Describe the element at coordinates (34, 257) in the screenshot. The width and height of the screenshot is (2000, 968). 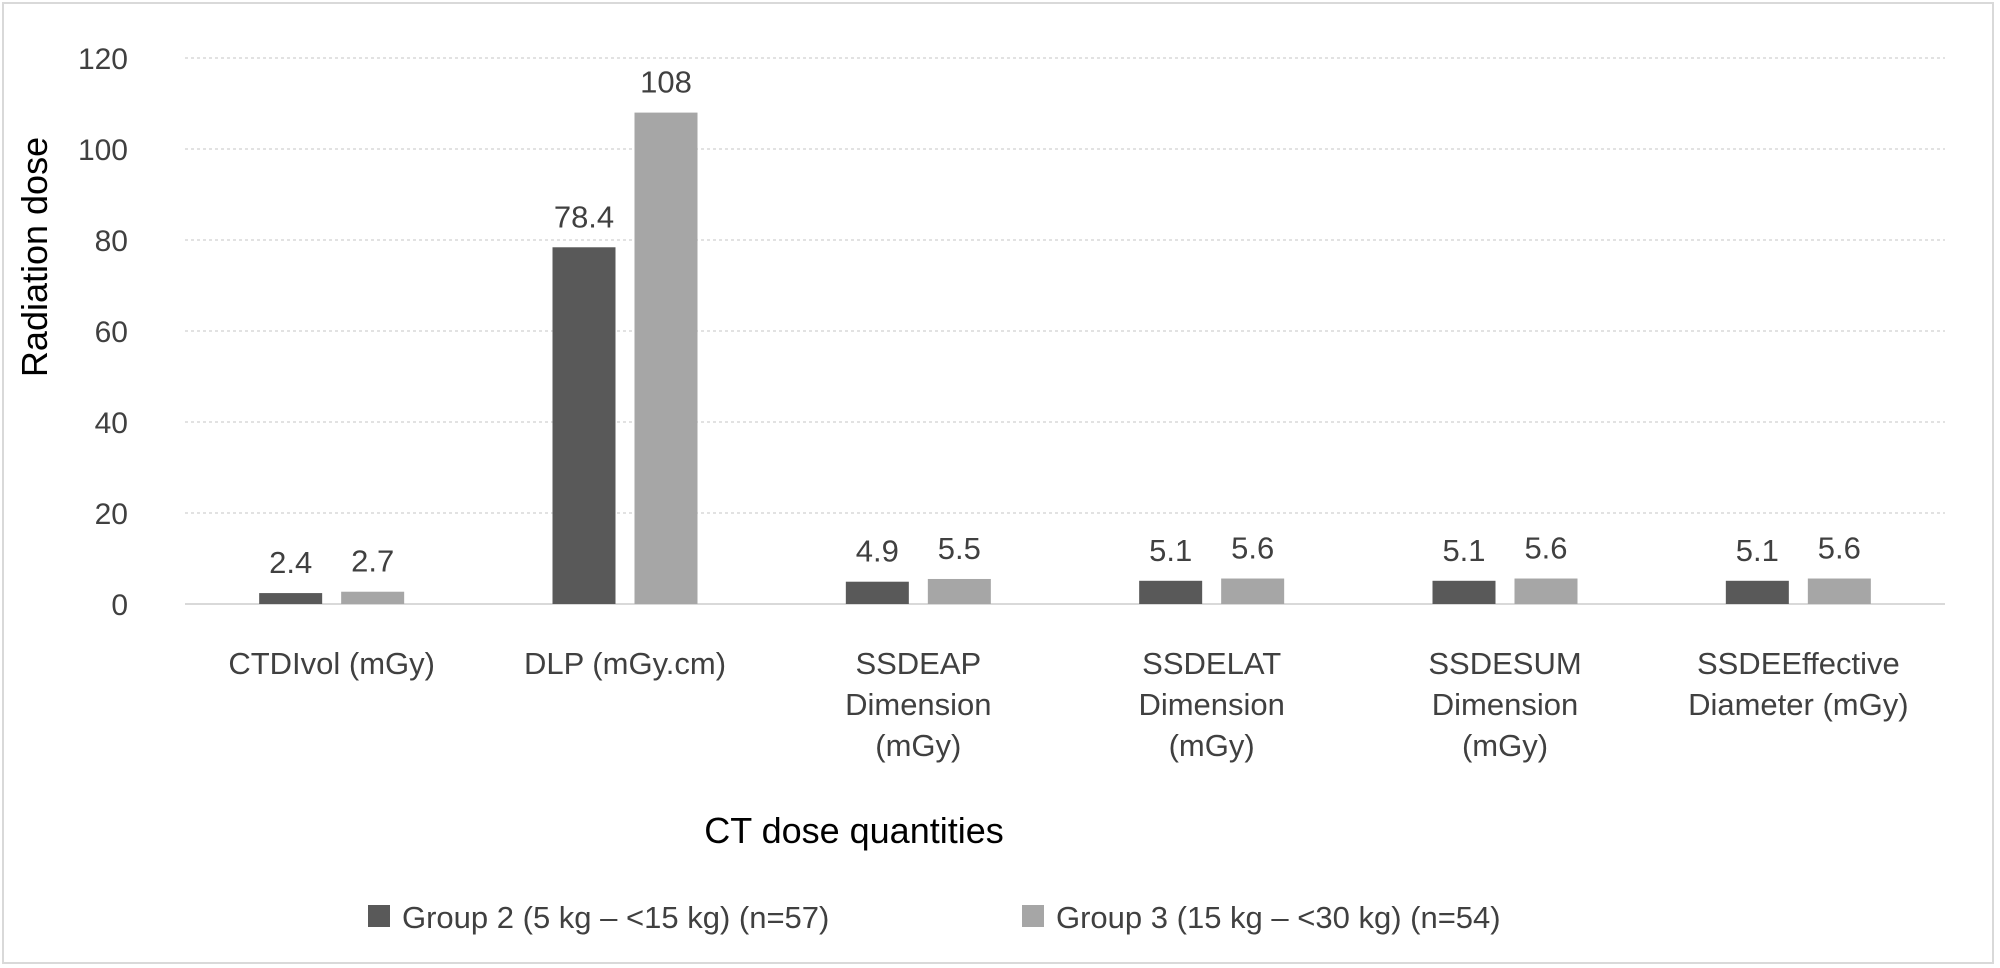
I see `y-axis-title: Radiation dose` at that location.